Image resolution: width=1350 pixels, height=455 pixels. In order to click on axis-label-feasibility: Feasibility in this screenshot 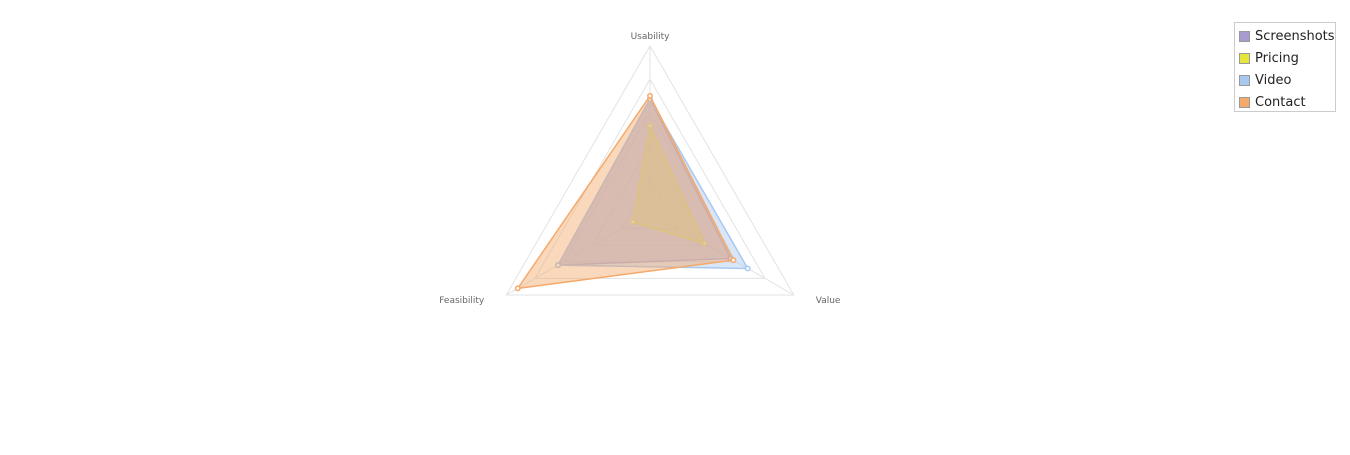, I will do `click(462, 301)`.